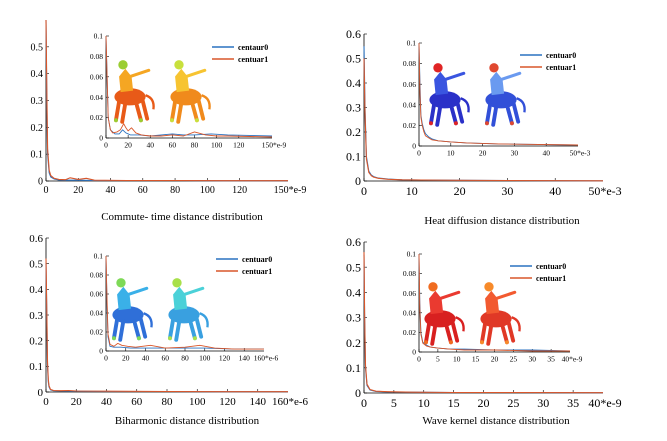 The width and height of the screenshot is (667, 441). Describe the element at coordinates (476, 359) in the screenshot. I see `panel-4-inset-x-tick-label: 15` at that location.